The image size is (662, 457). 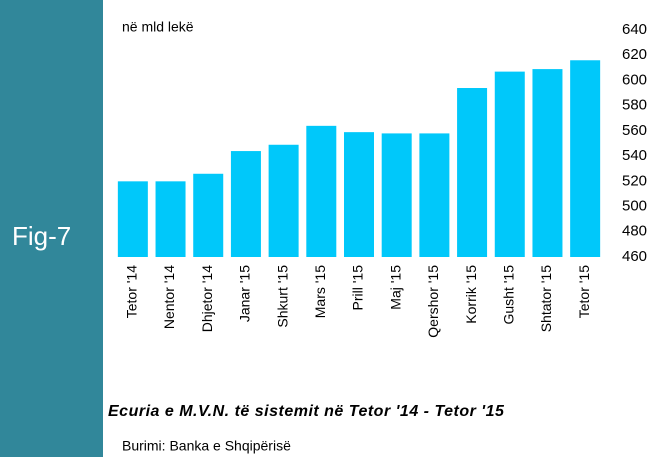 I want to click on y-tick-label: 560, so click(x=634, y=130).